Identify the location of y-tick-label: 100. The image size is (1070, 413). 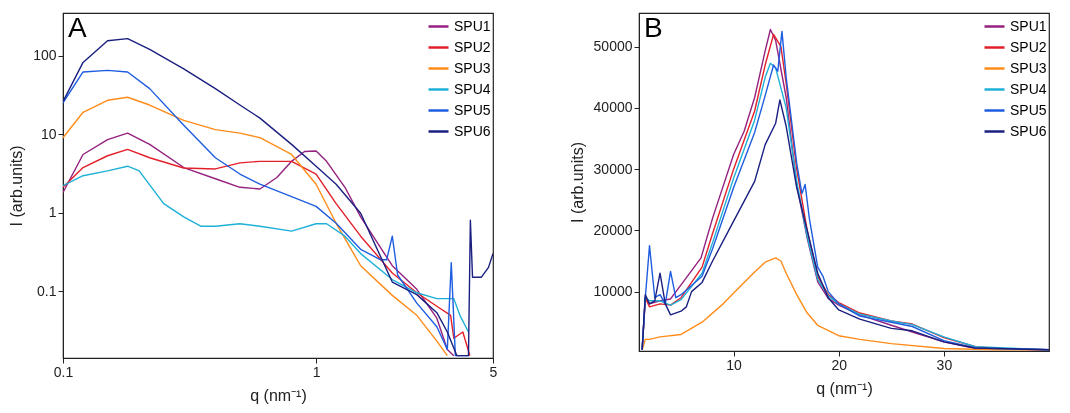
(45, 55).